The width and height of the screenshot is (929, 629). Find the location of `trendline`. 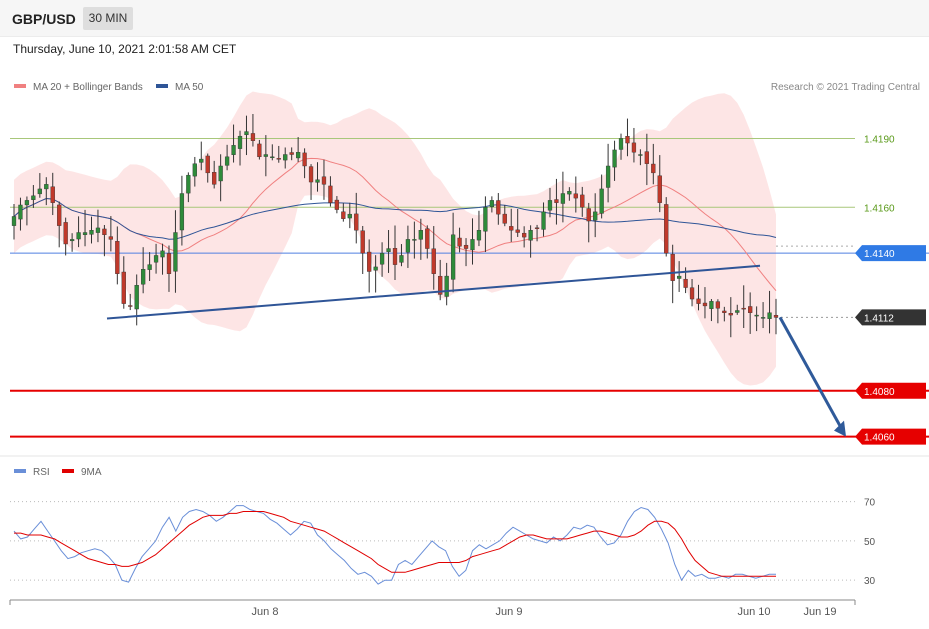

trendline is located at coordinates (433, 292).